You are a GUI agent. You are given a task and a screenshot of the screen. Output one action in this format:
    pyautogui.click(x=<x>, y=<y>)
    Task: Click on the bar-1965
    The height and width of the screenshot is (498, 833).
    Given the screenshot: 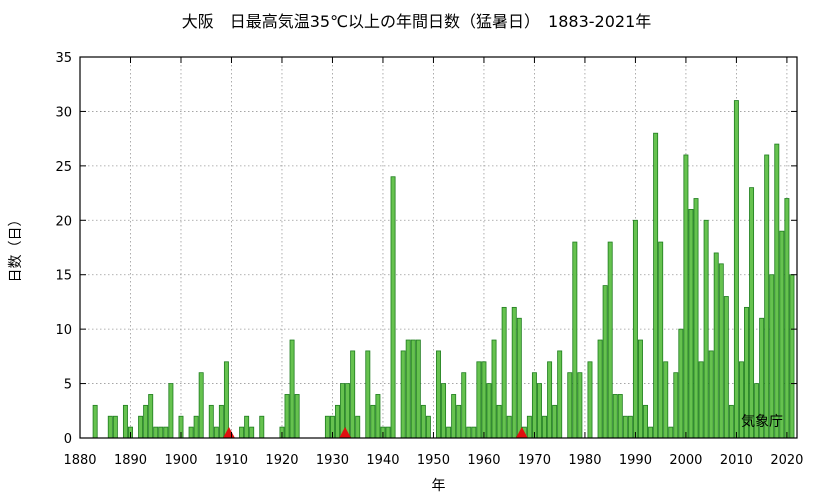 What is the action you would take?
    pyautogui.click(x=509, y=427)
    